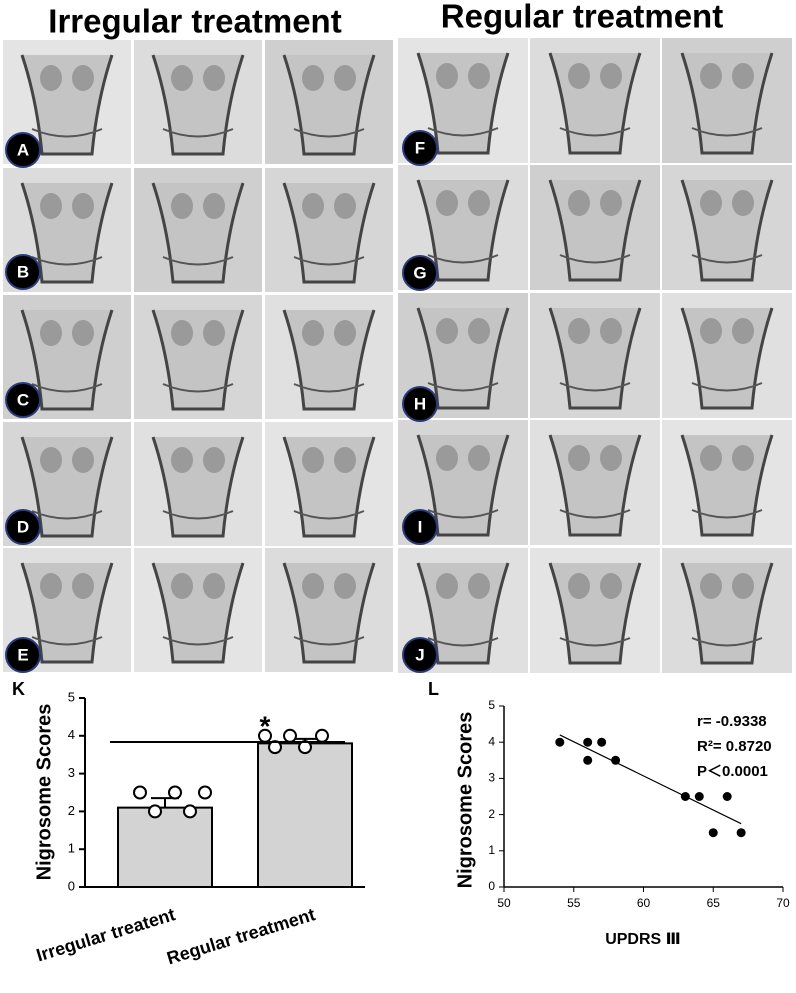 Image resolution: width=796 pixels, height=993 pixels. I want to click on y-tick-label: 5, so click(491, 705).